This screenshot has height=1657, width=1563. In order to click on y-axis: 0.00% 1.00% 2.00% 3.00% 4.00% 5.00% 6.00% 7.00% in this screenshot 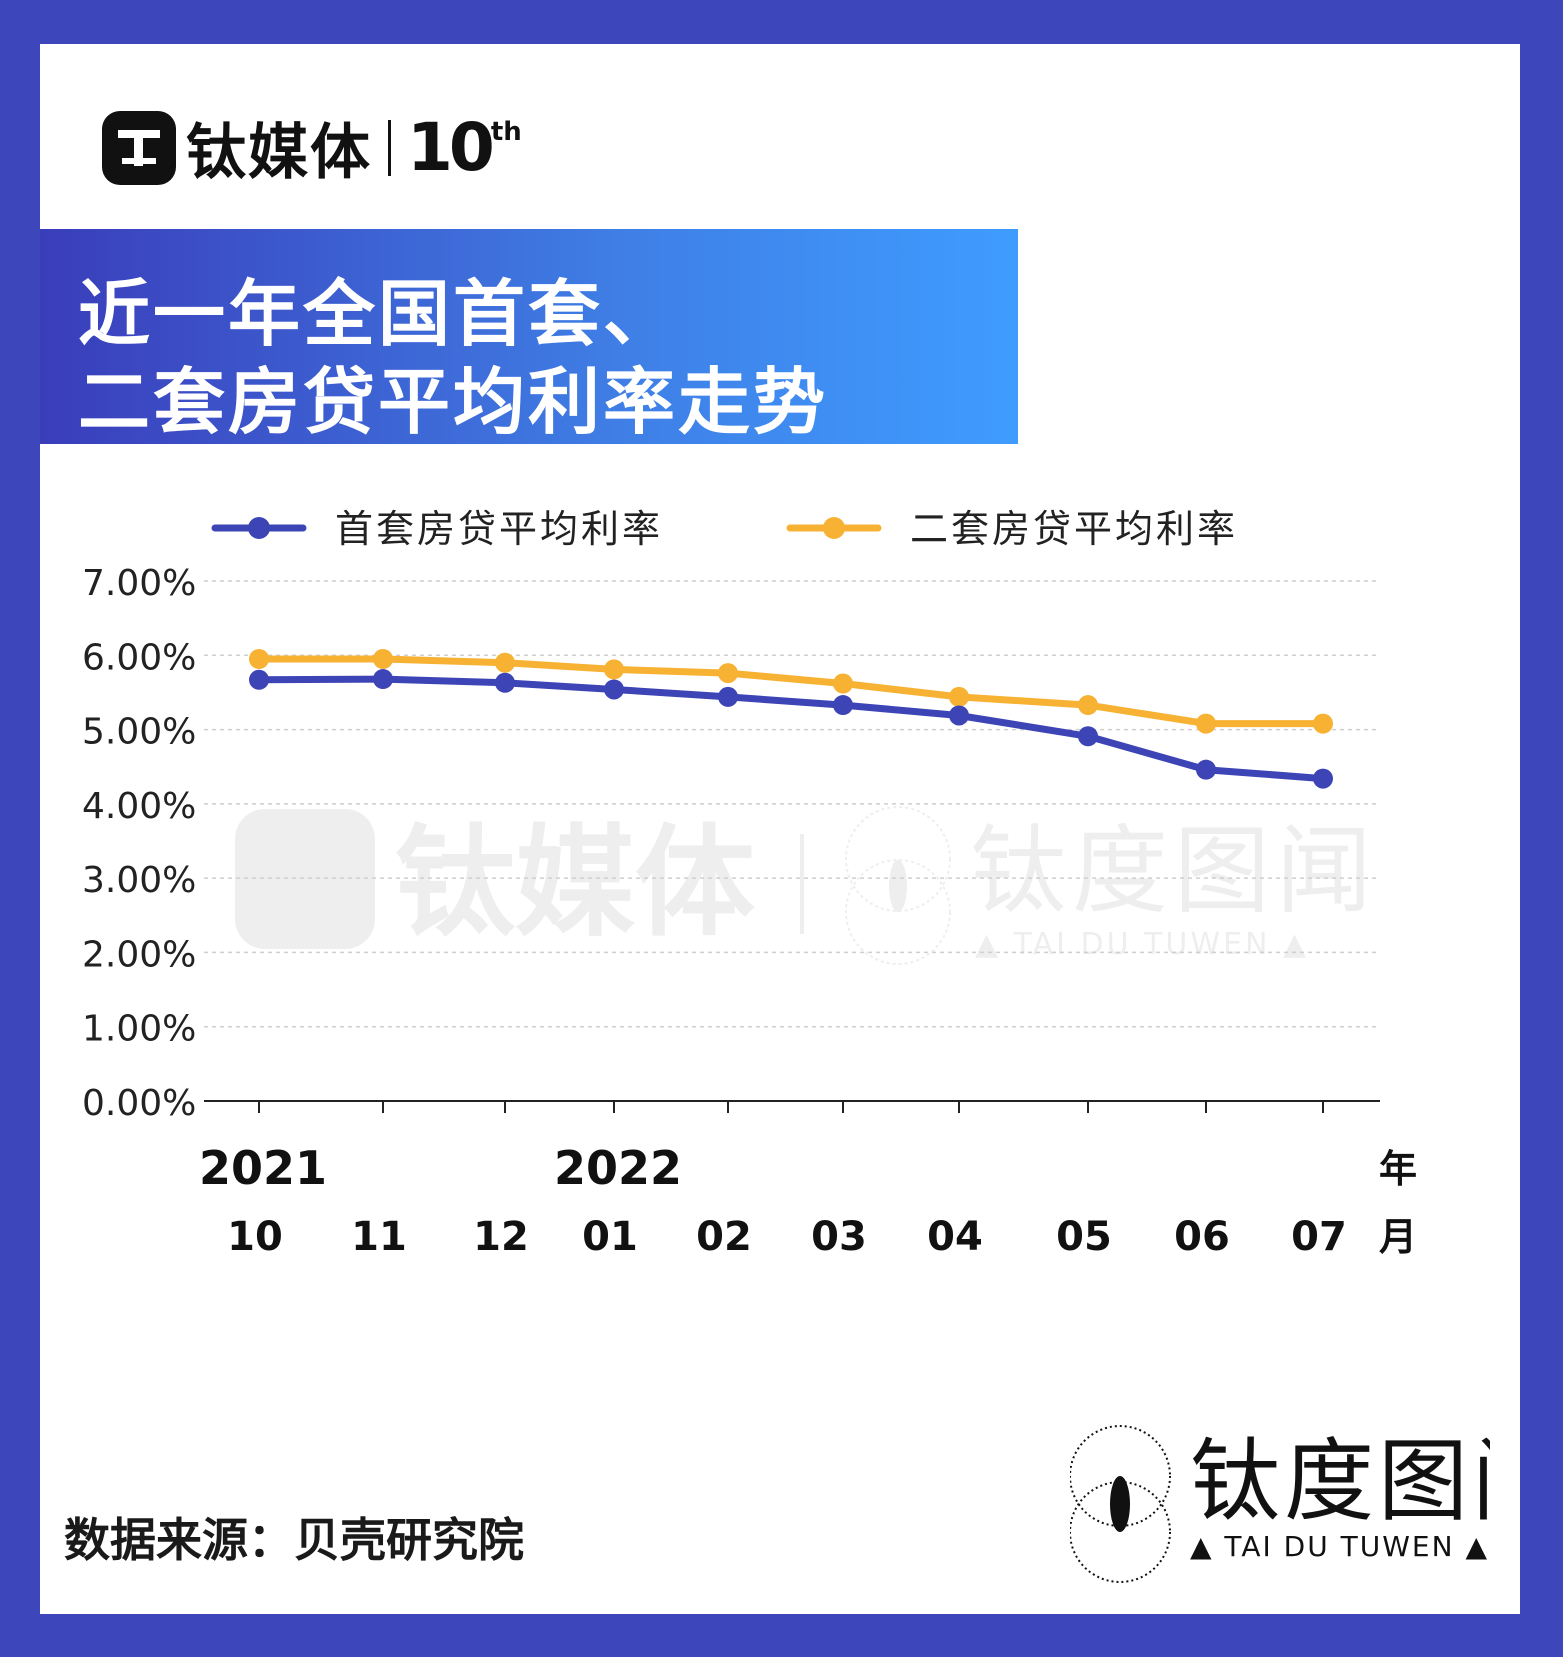, I will do `click(139, 843)`.